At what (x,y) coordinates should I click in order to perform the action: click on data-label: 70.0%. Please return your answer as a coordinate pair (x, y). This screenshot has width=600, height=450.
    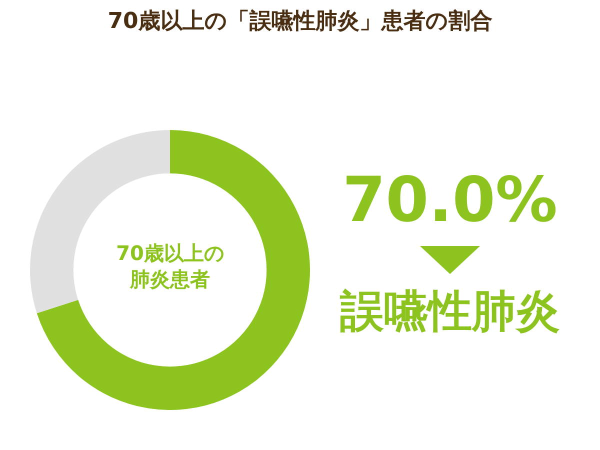
    Looking at the image, I should click on (450, 200).